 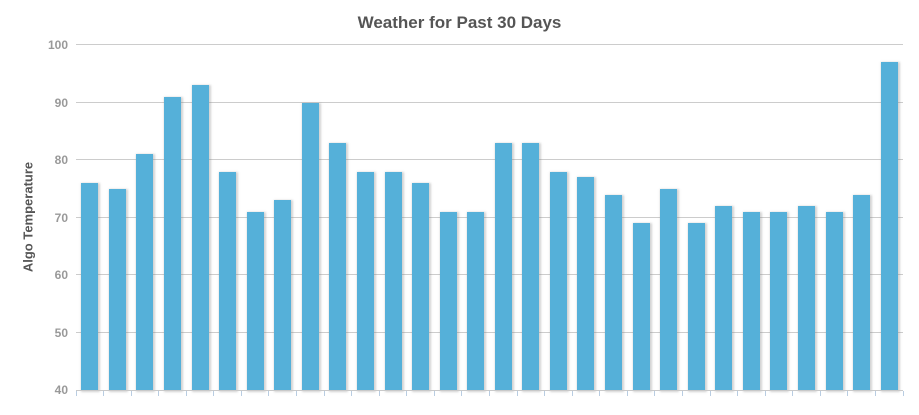 What do you see at coordinates (57, 45) in the screenshot?
I see `y-axis-tick-label: 100` at bounding box center [57, 45].